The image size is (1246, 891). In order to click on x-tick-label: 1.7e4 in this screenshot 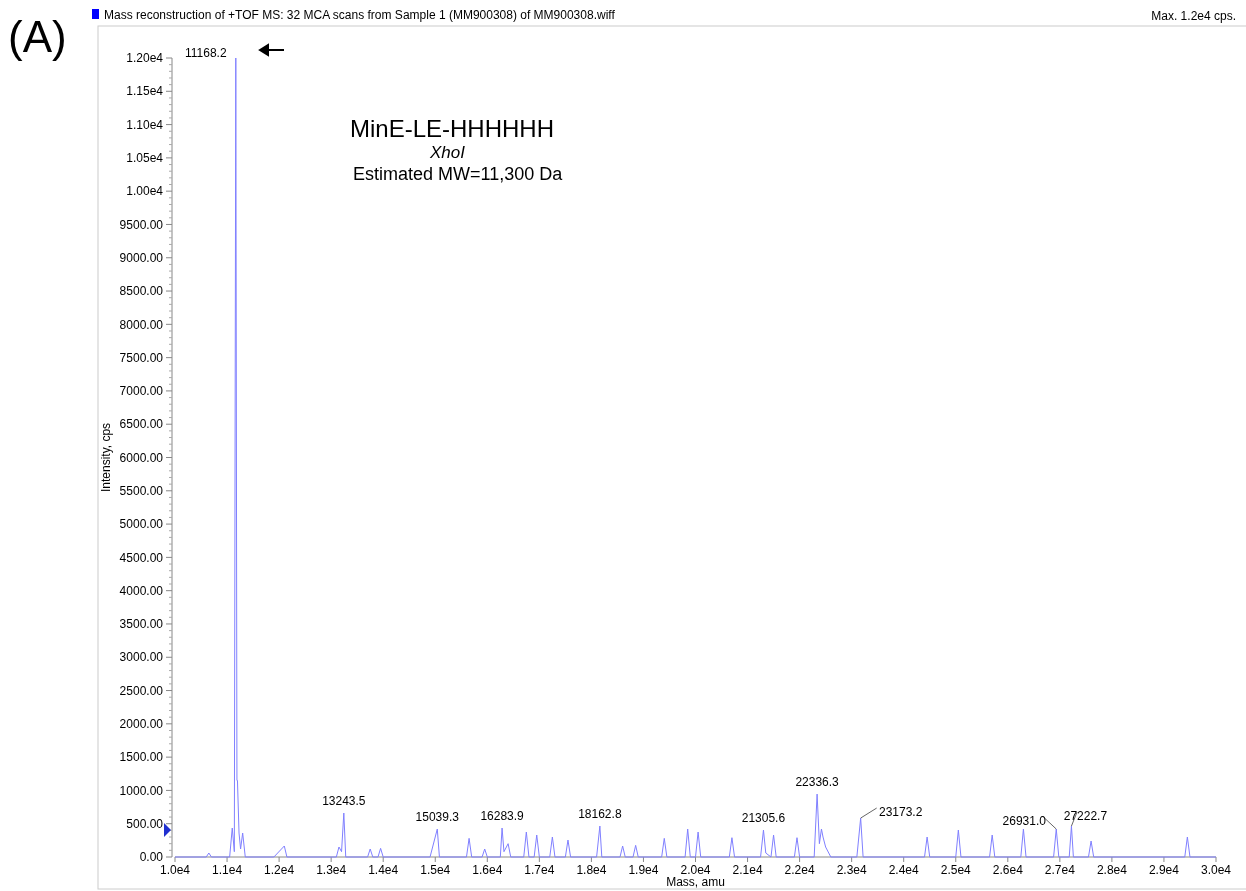, I will do `click(539, 870)`.